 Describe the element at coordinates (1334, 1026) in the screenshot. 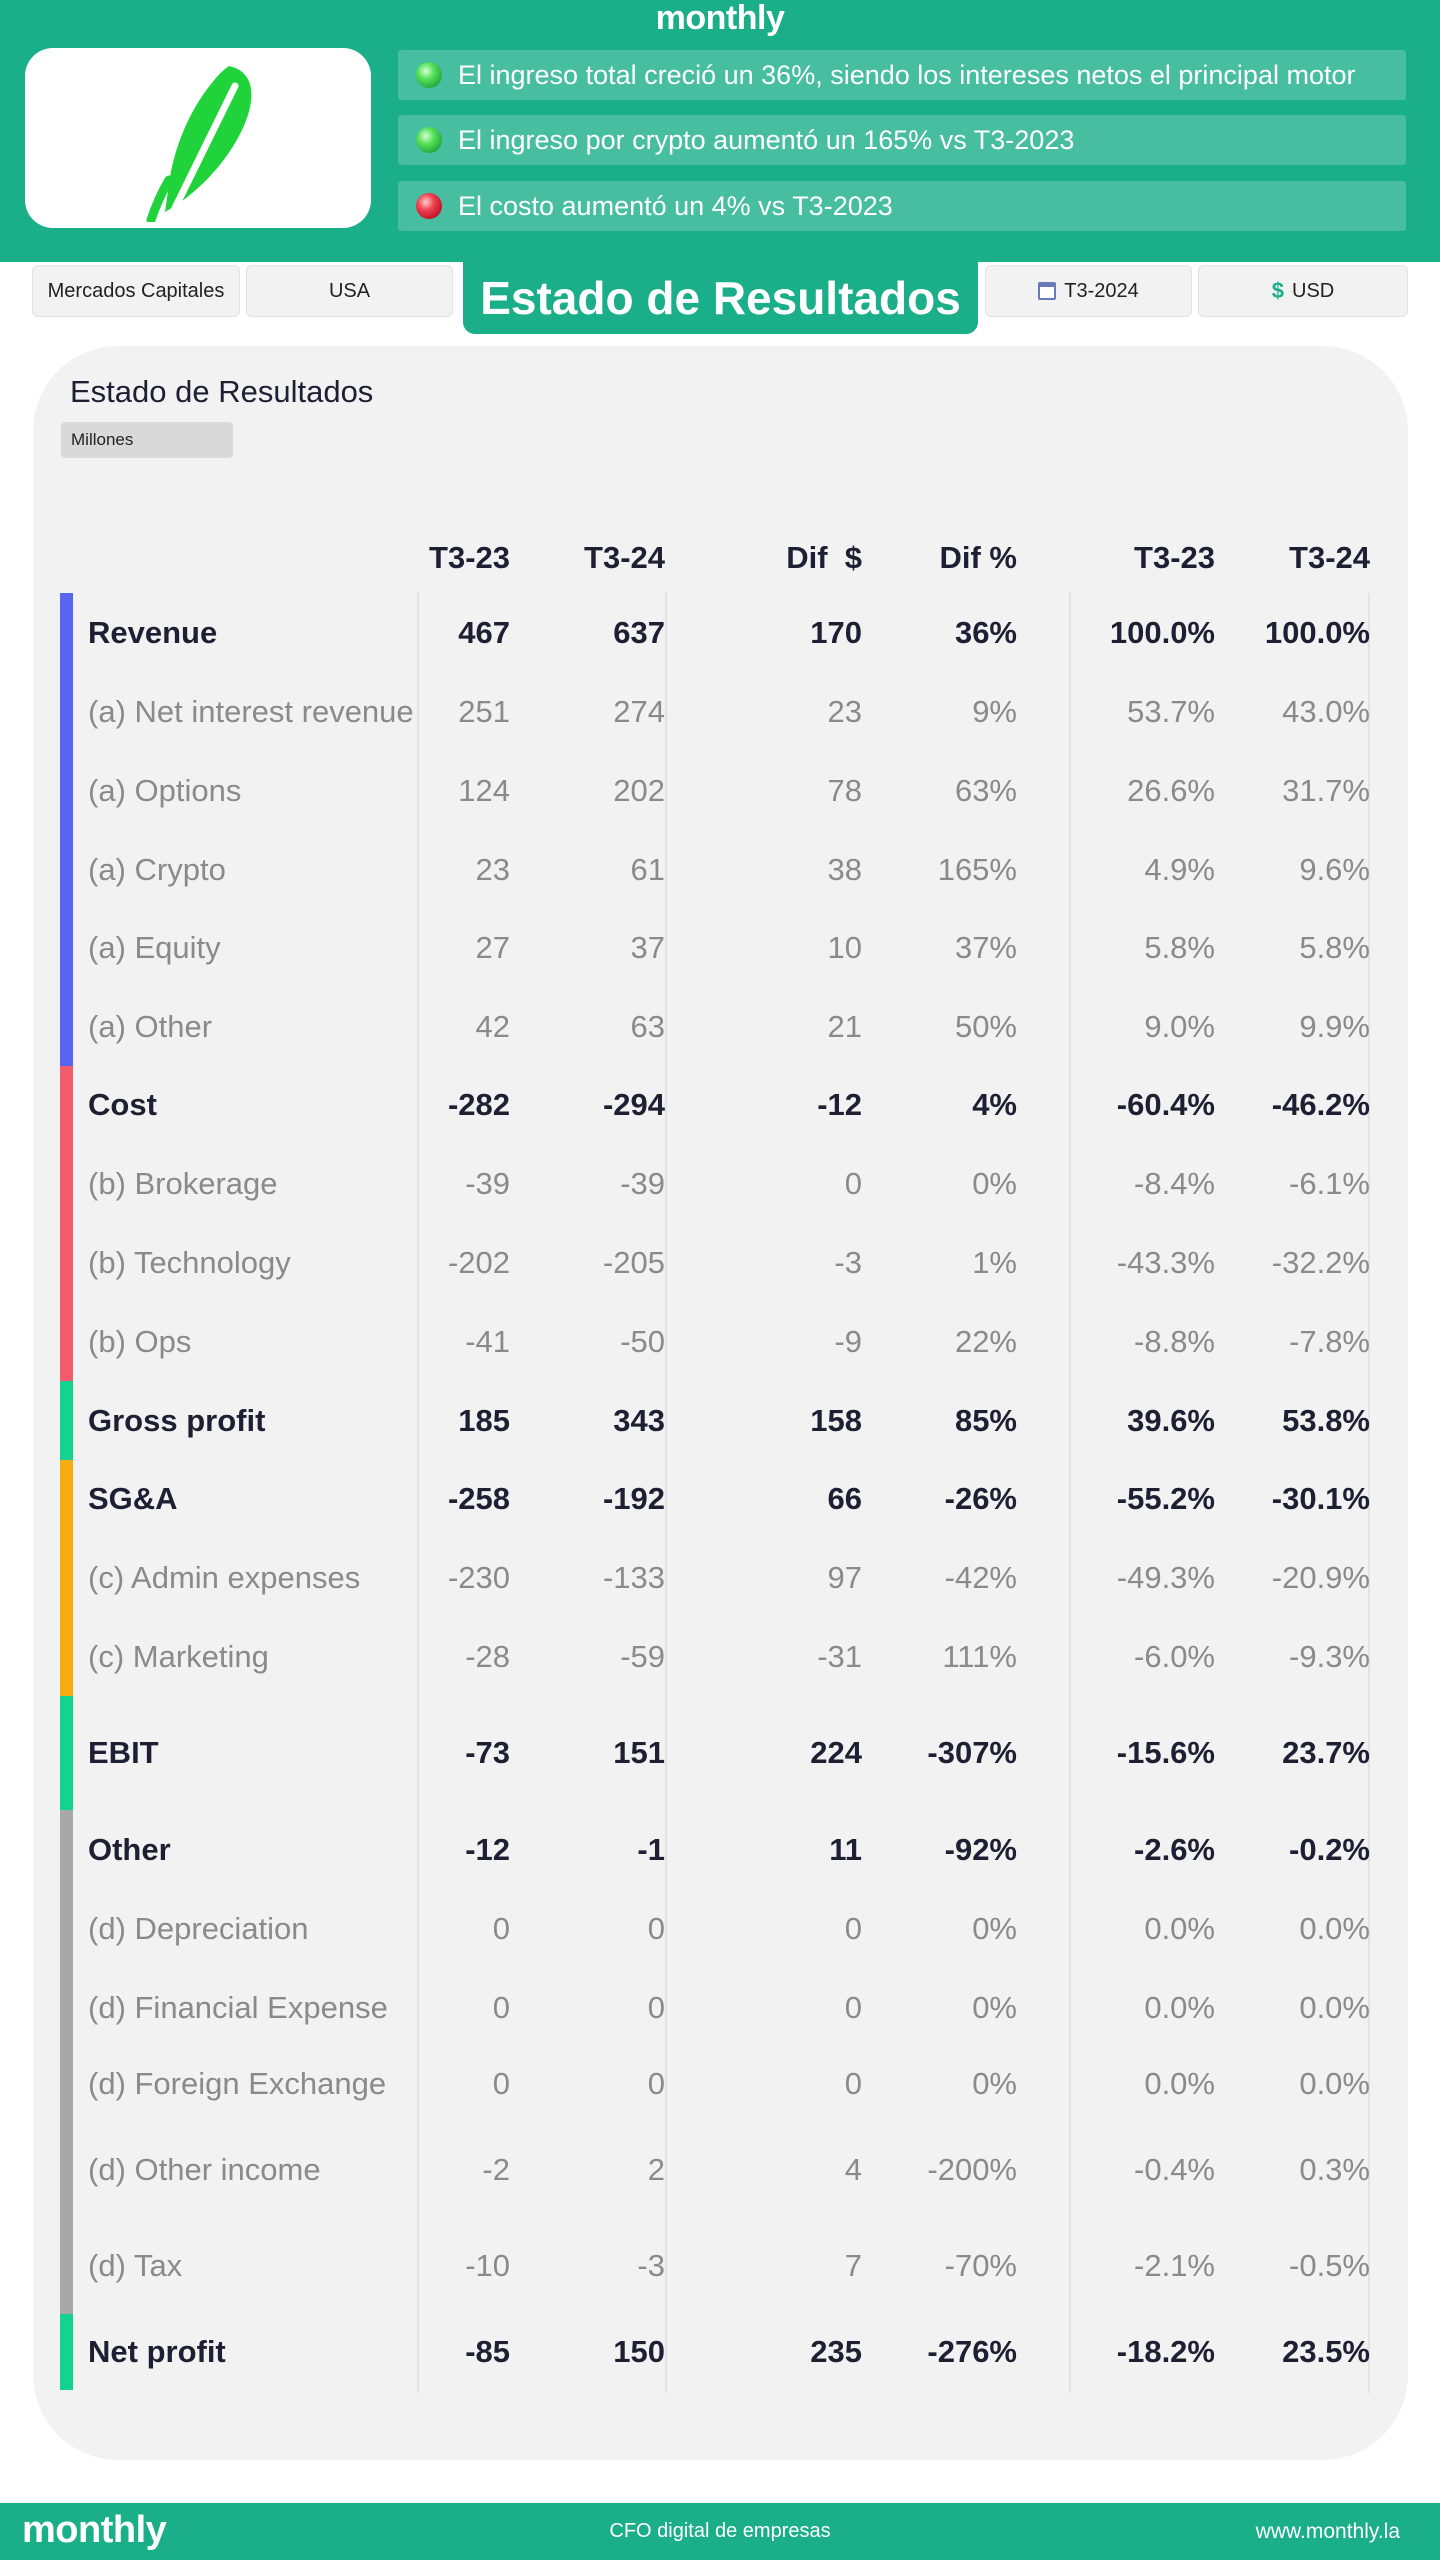

I see `table-cell: 9.9%` at that location.